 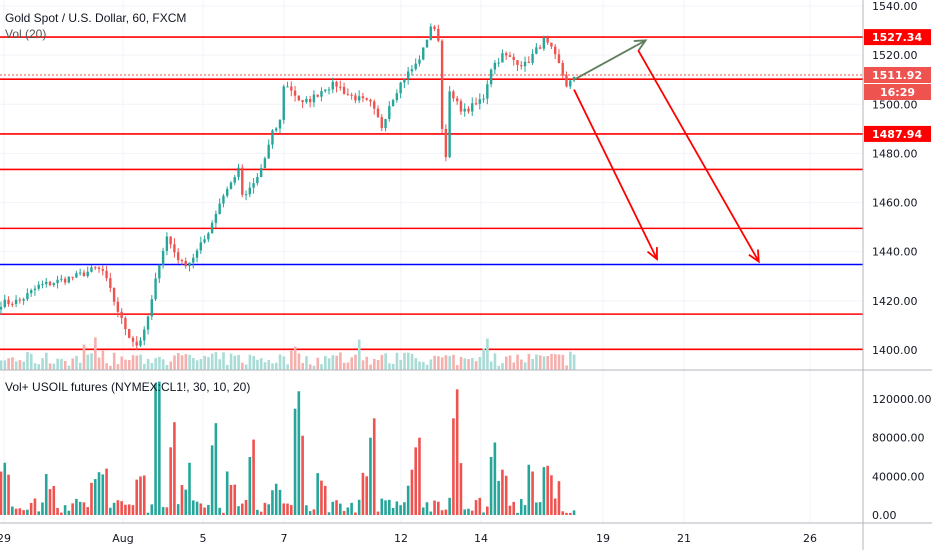 I want to click on price-tick-label: 1500.00, so click(x=895, y=104).